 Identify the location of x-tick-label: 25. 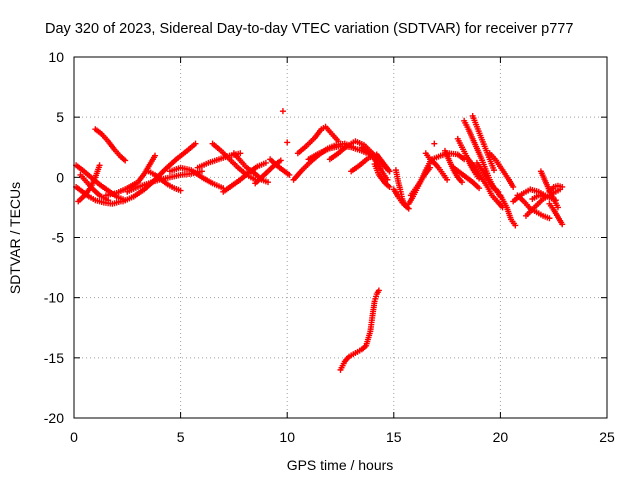
(607, 437).